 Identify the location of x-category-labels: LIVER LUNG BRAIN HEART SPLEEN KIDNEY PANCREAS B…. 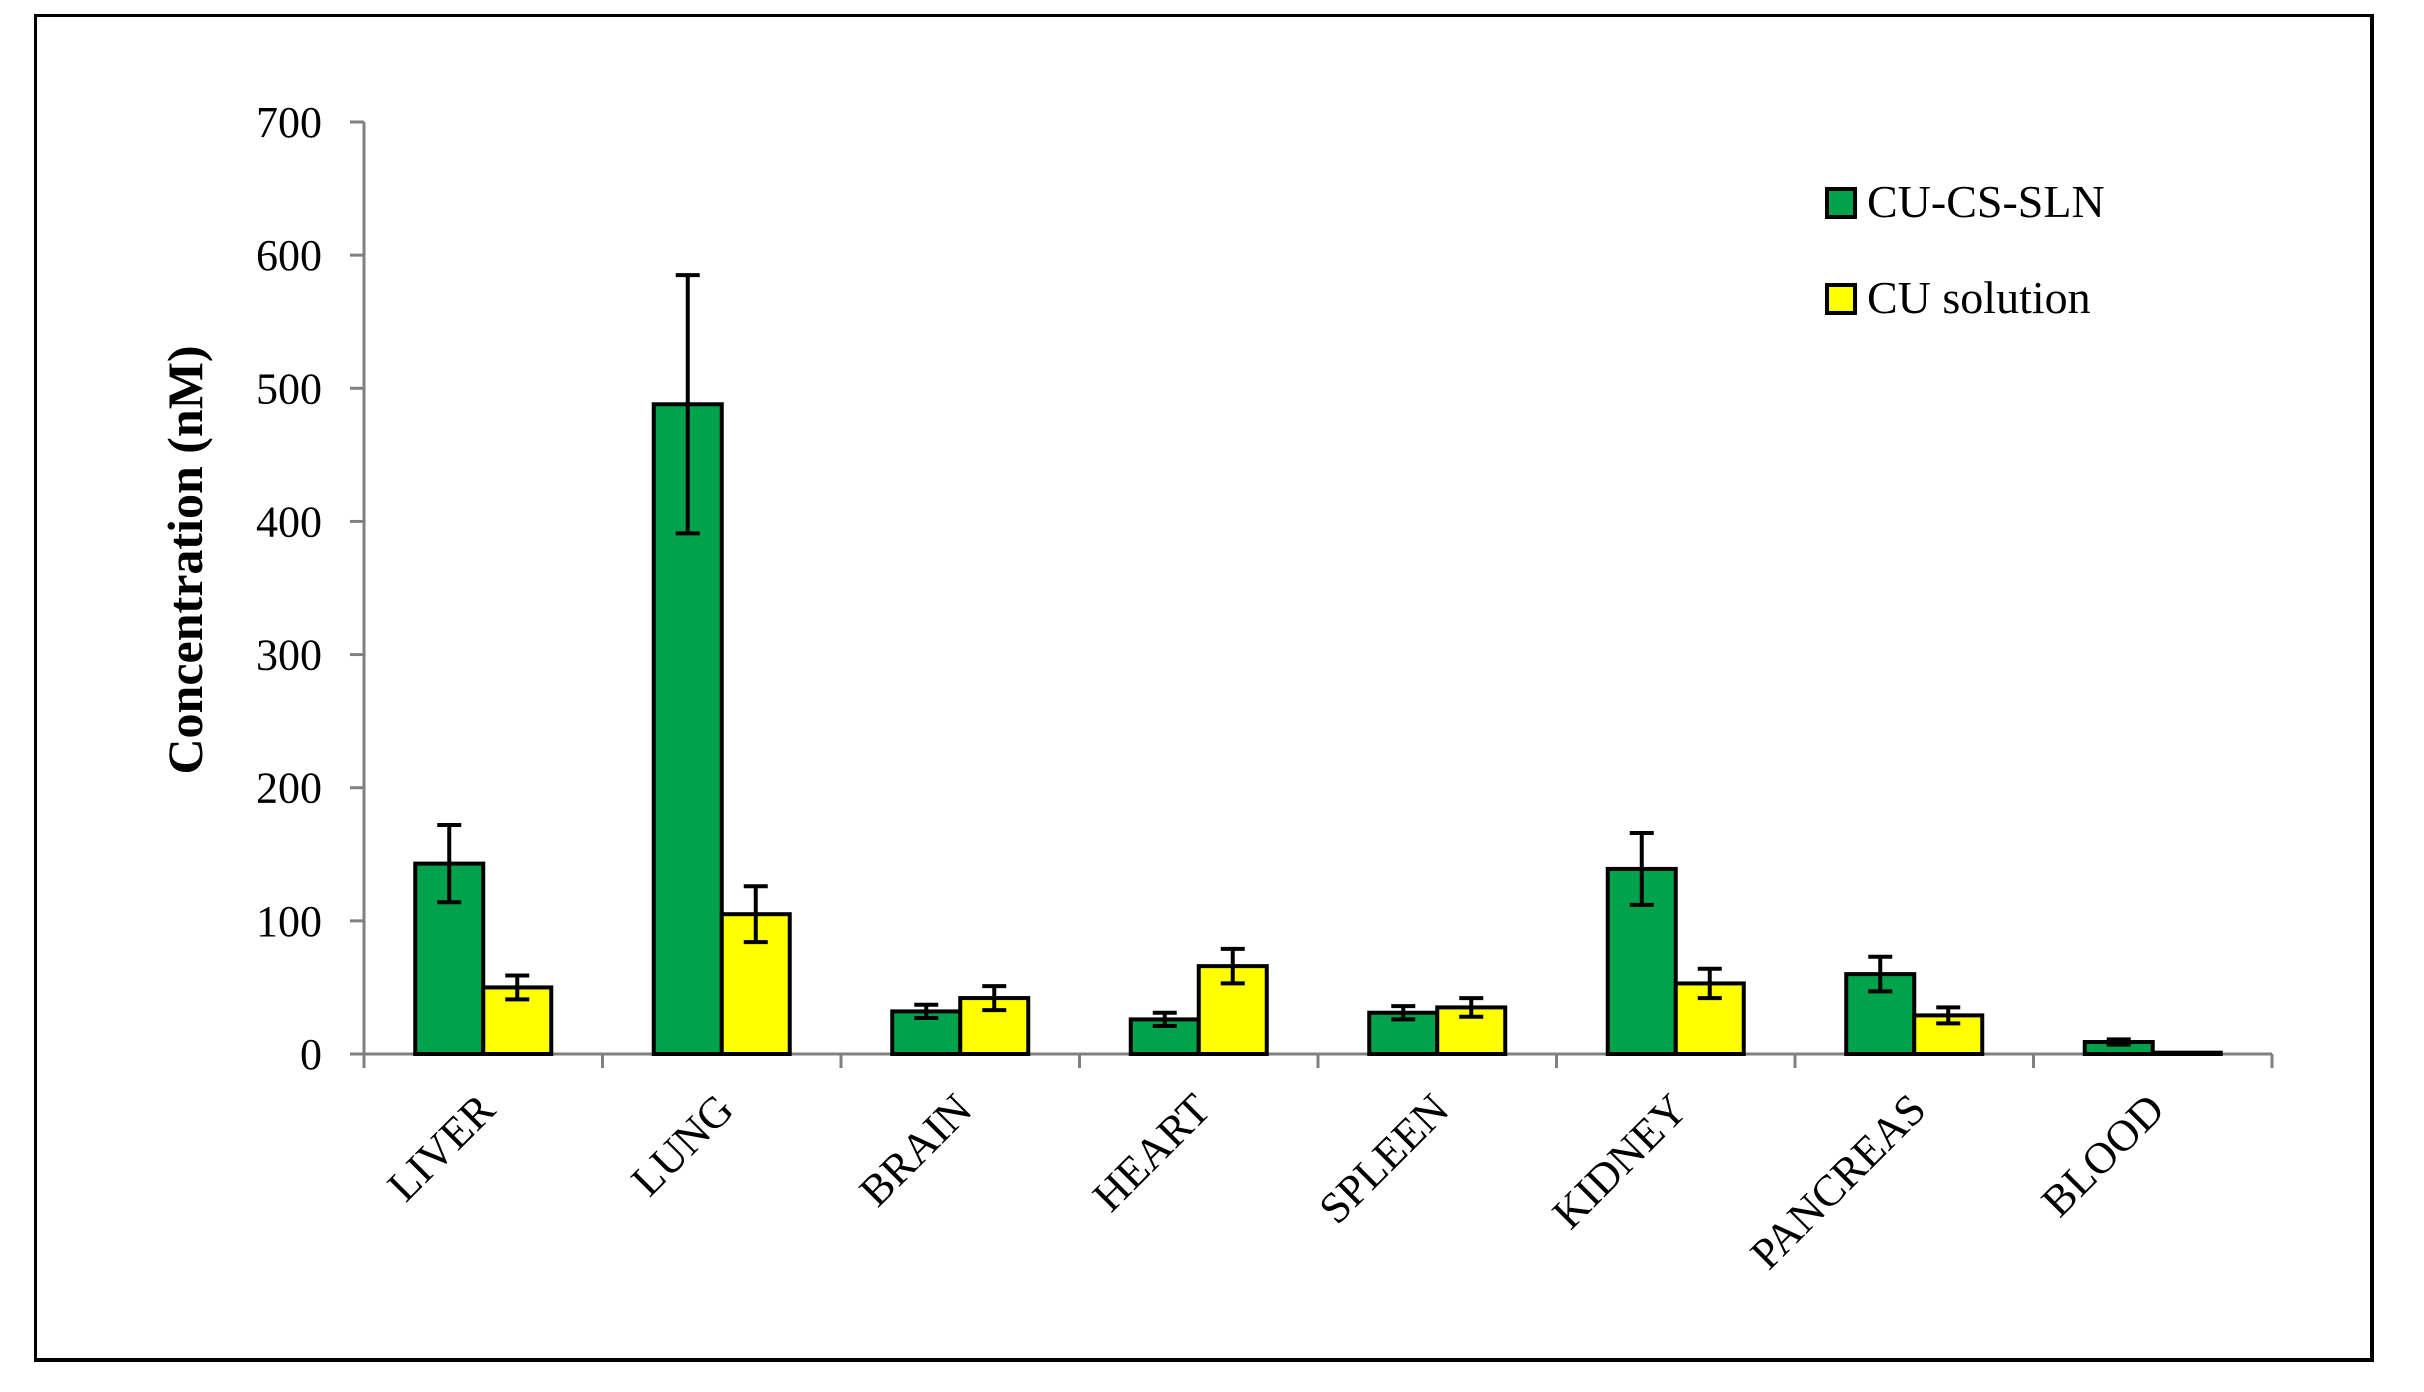
(1276, 1181).